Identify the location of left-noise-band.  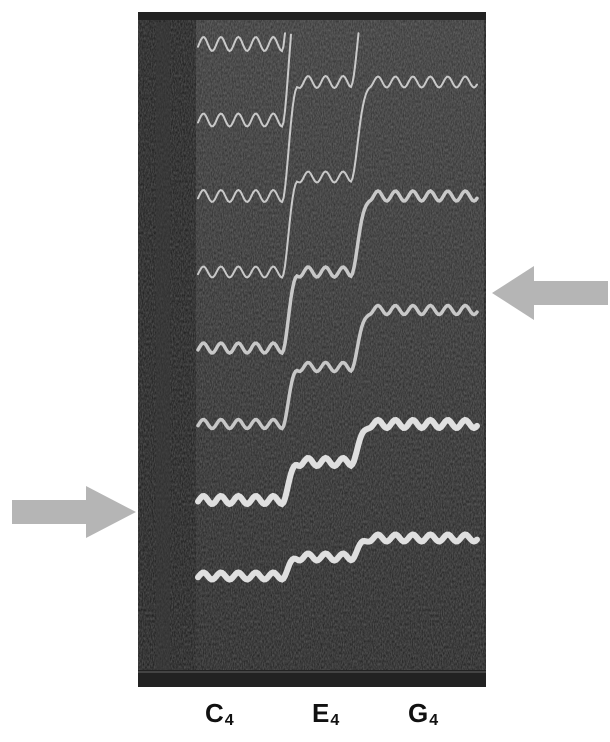
(163, 347).